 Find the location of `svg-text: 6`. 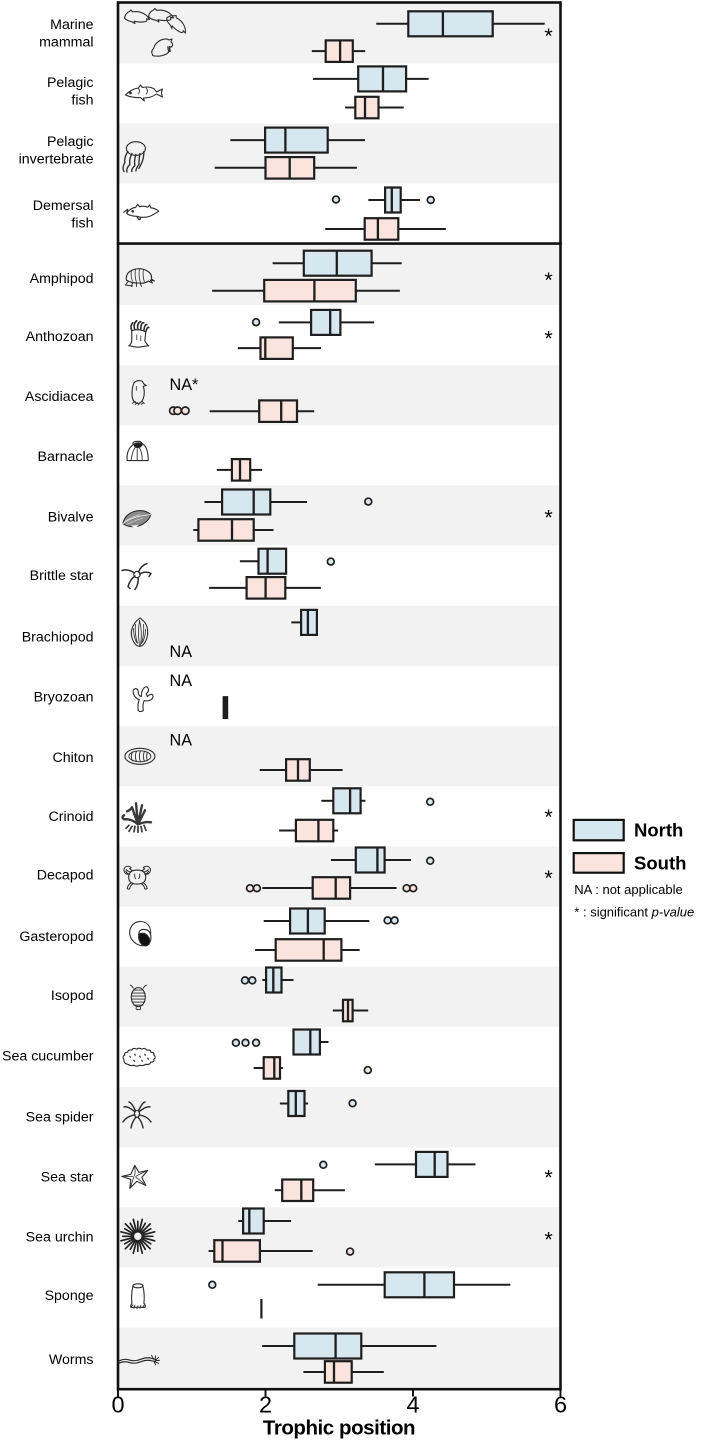

svg-text: 6 is located at coordinates (560, 1405).